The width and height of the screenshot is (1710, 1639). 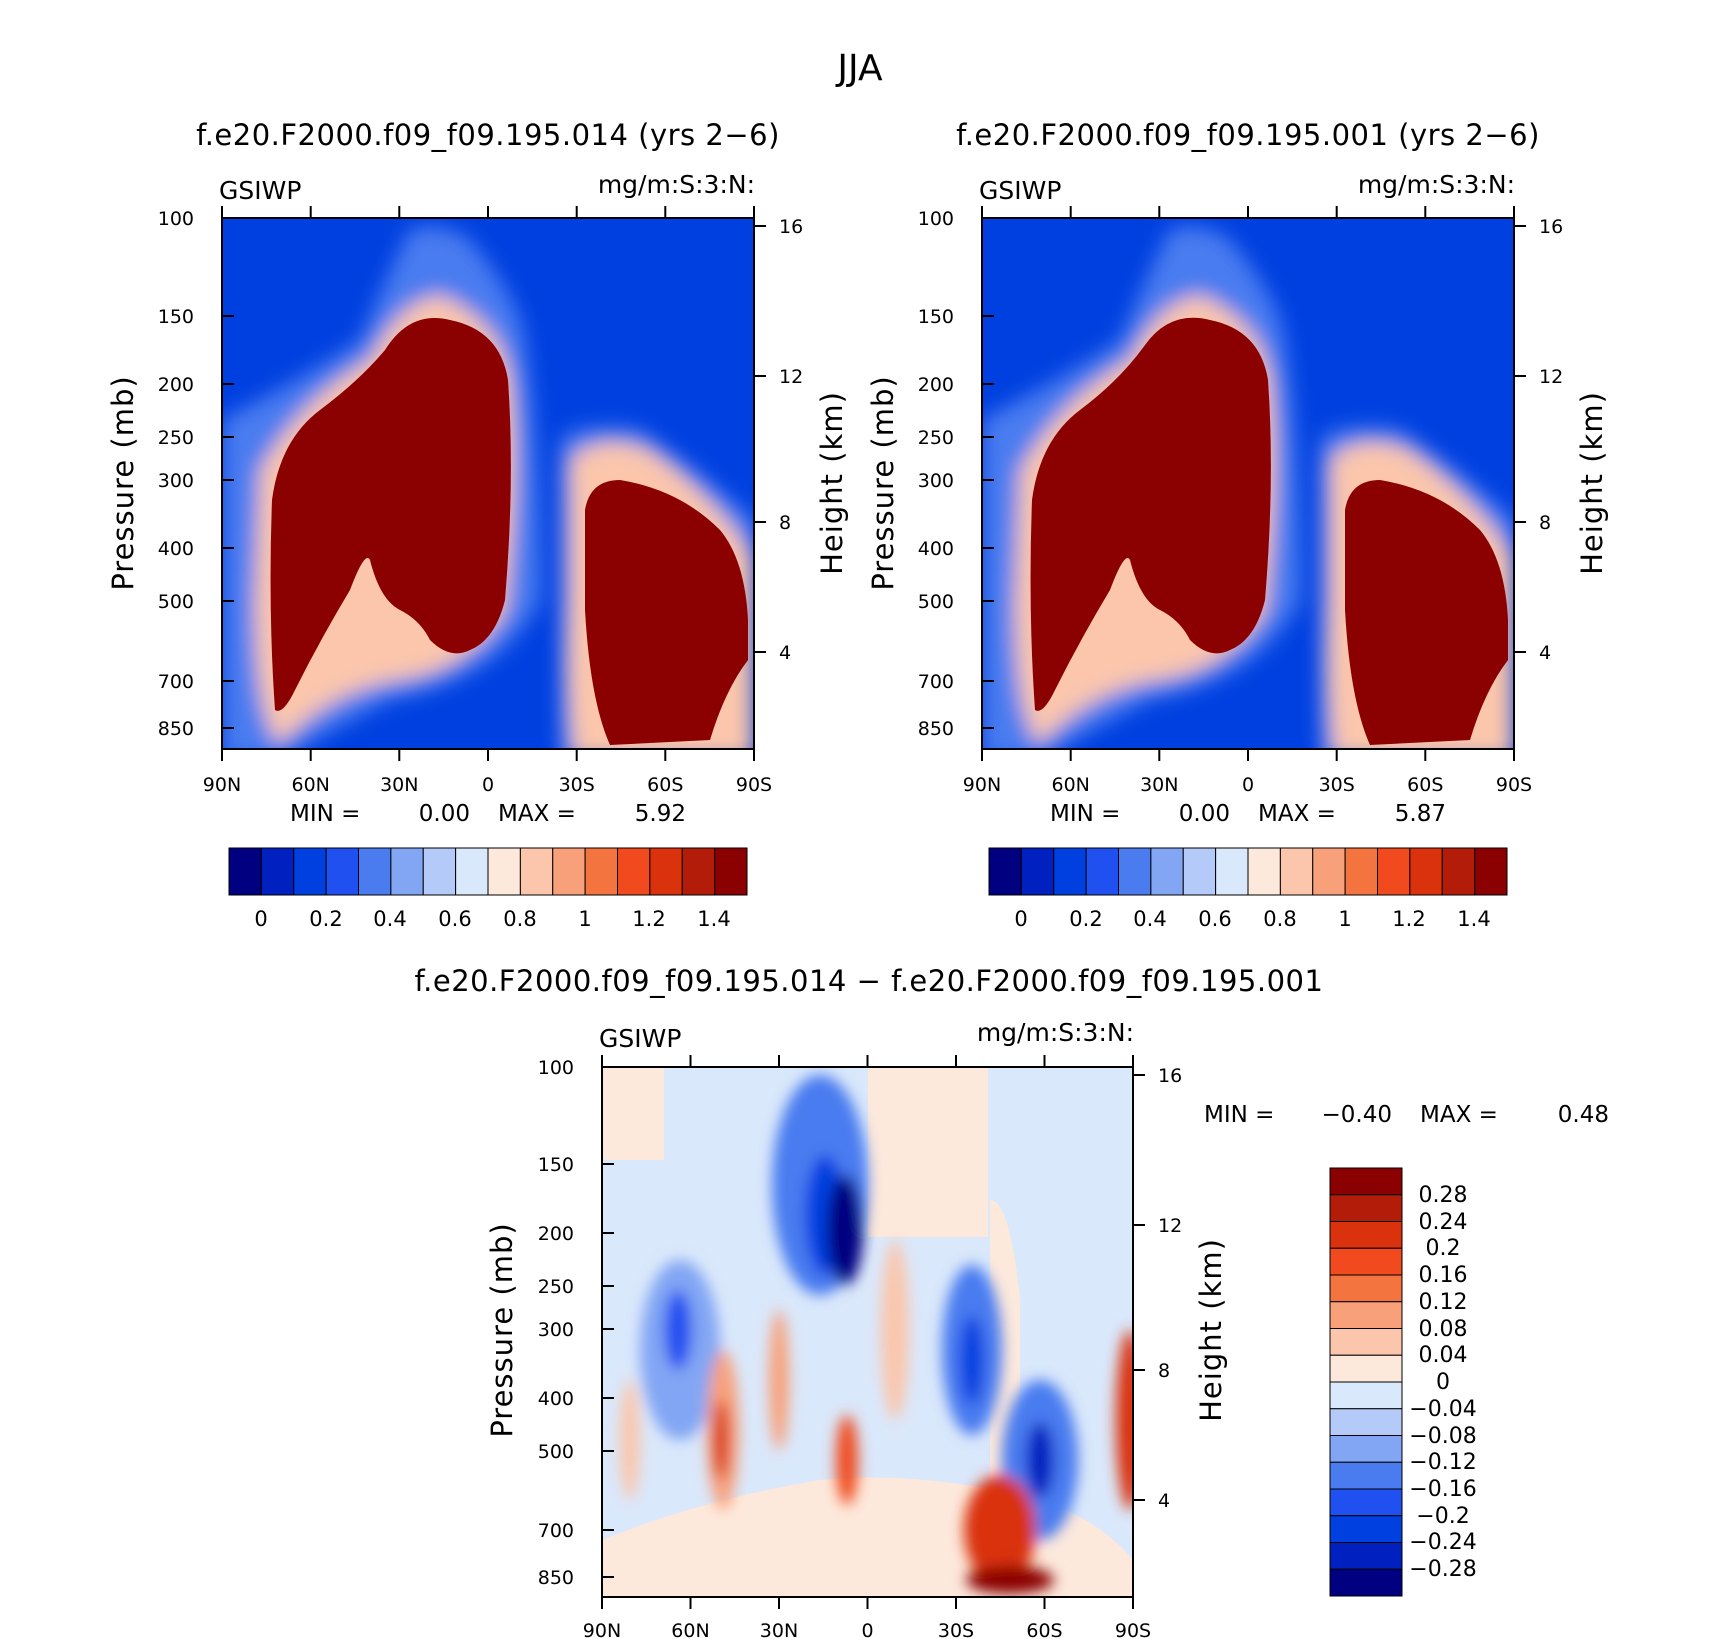 I want to click on min-max-readout: MIN = 0.00 MAX = 5.87, so click(x=1248, y=814).